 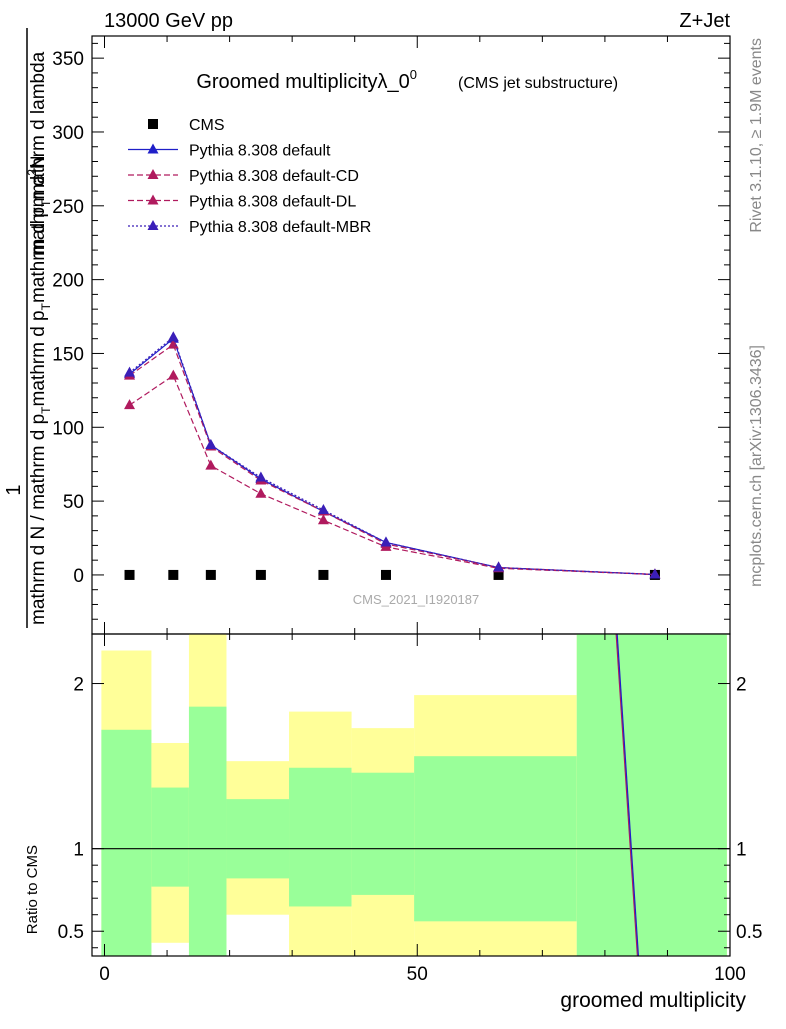 I want to click on ratio-line-default, so click(x=628, y=795).